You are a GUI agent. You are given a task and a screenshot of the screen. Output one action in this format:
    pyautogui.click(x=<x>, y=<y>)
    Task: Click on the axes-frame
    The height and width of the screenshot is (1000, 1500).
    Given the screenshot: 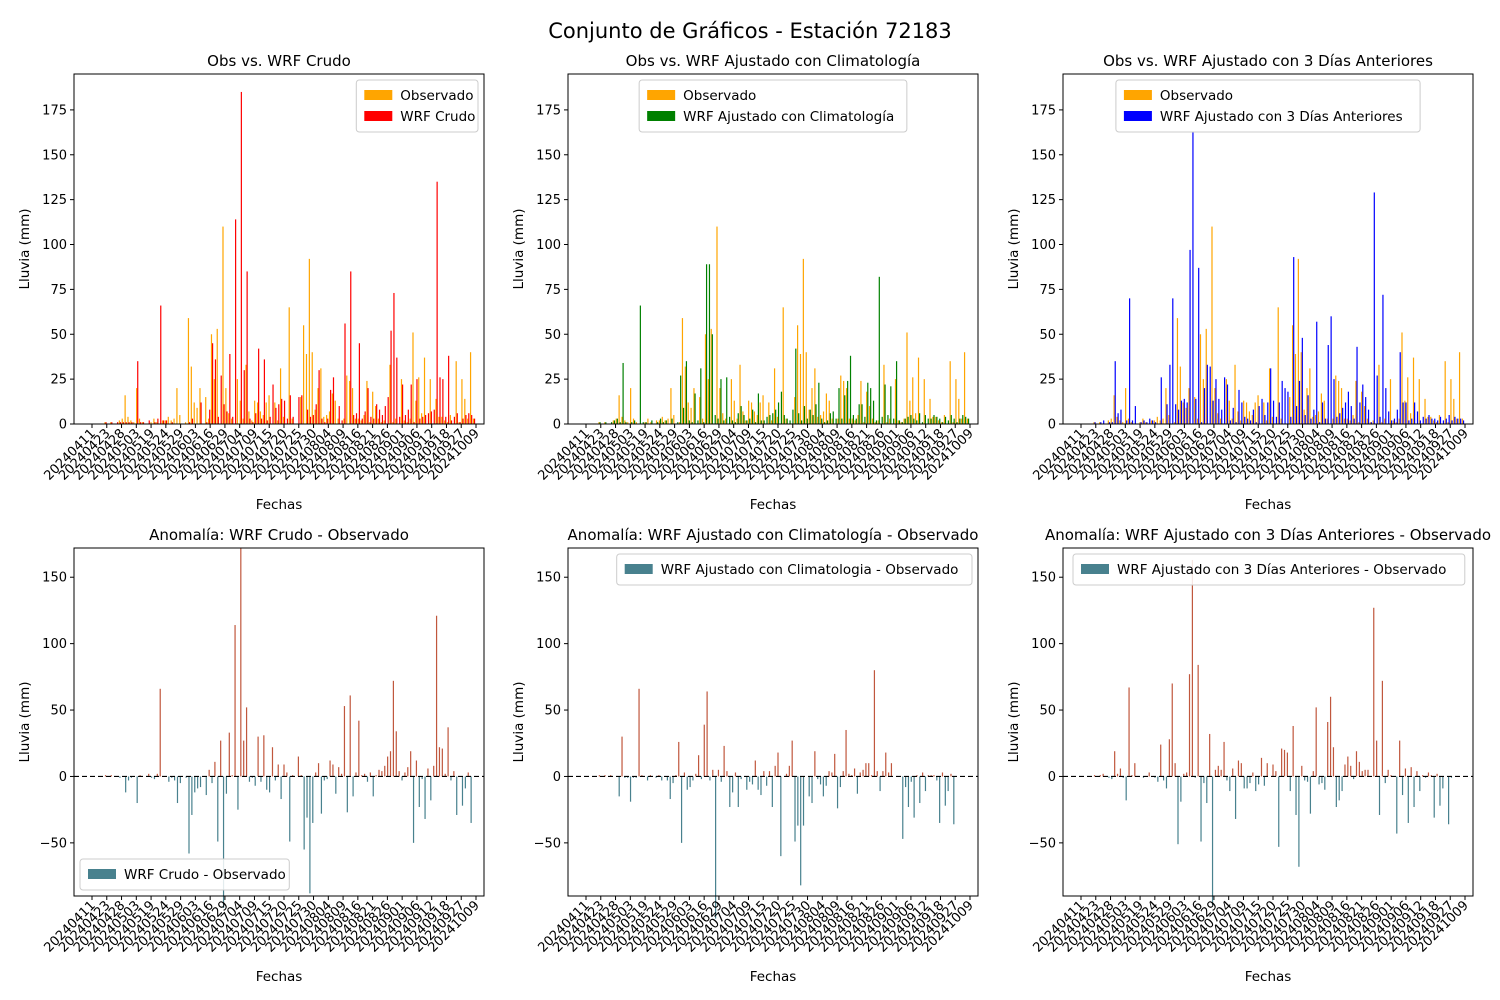 What is the action you would take?
    pyautogui.click(x=773, y=722)
    